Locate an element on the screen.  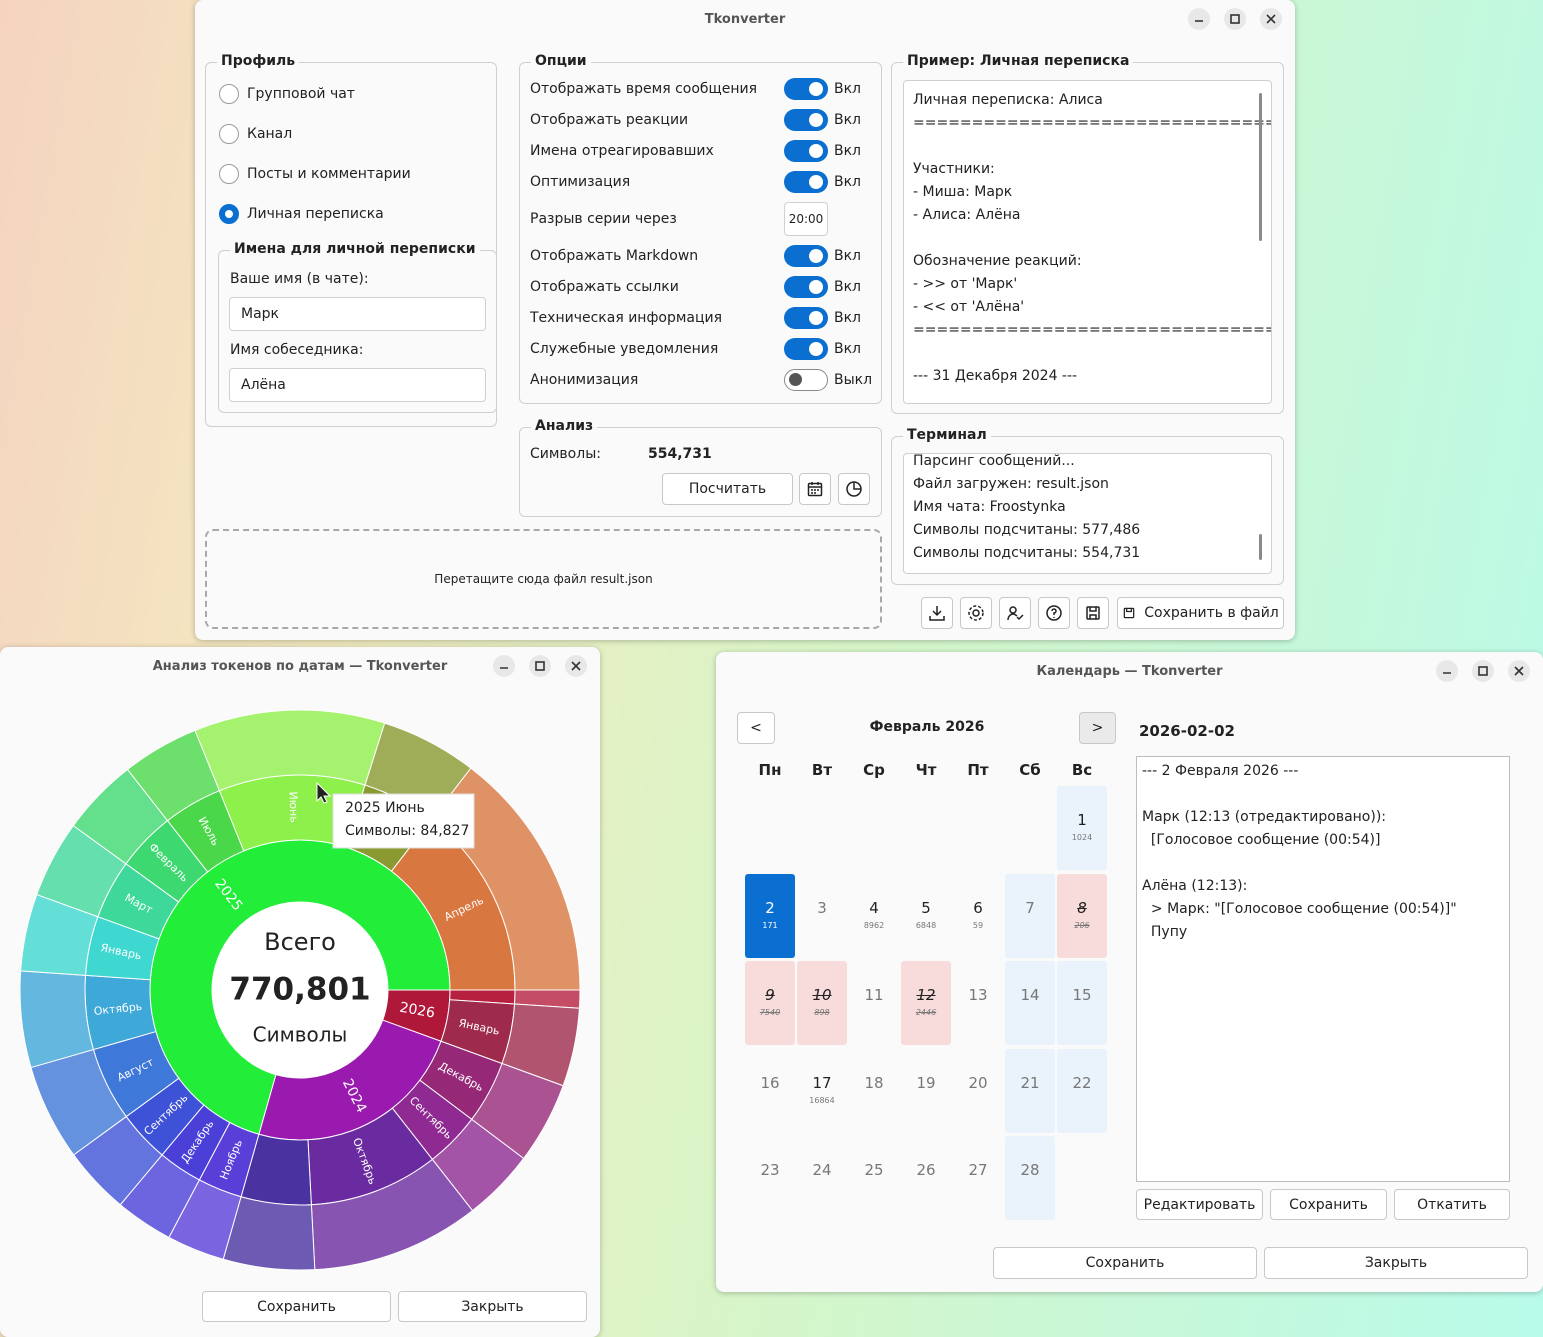
day-number: 7 is located at coordinates (1030, 907).